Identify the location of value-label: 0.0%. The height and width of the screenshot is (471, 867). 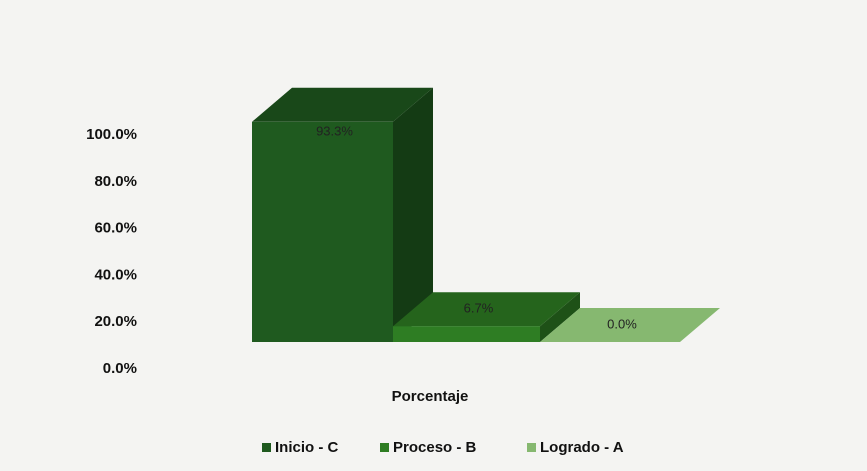
(622, 323).